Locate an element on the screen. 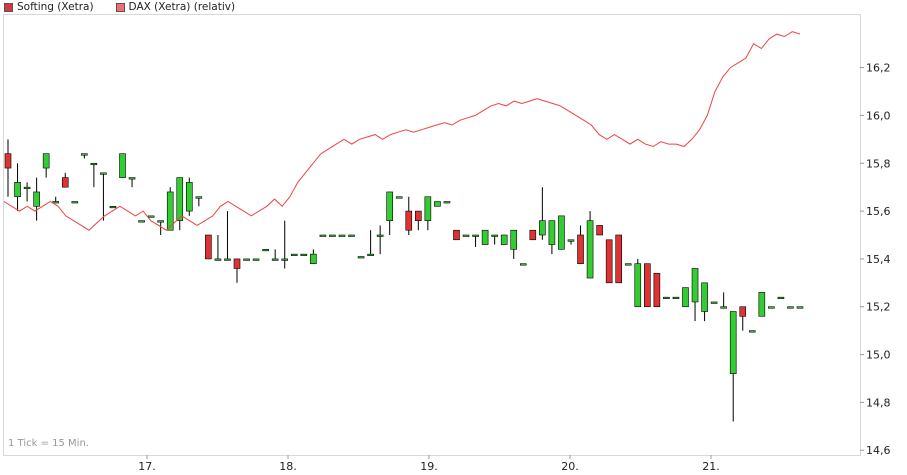 Image resolution: width=907 pixels, height=475 pixels. x-tick-label: 19. is located at coordinates (429, 466).